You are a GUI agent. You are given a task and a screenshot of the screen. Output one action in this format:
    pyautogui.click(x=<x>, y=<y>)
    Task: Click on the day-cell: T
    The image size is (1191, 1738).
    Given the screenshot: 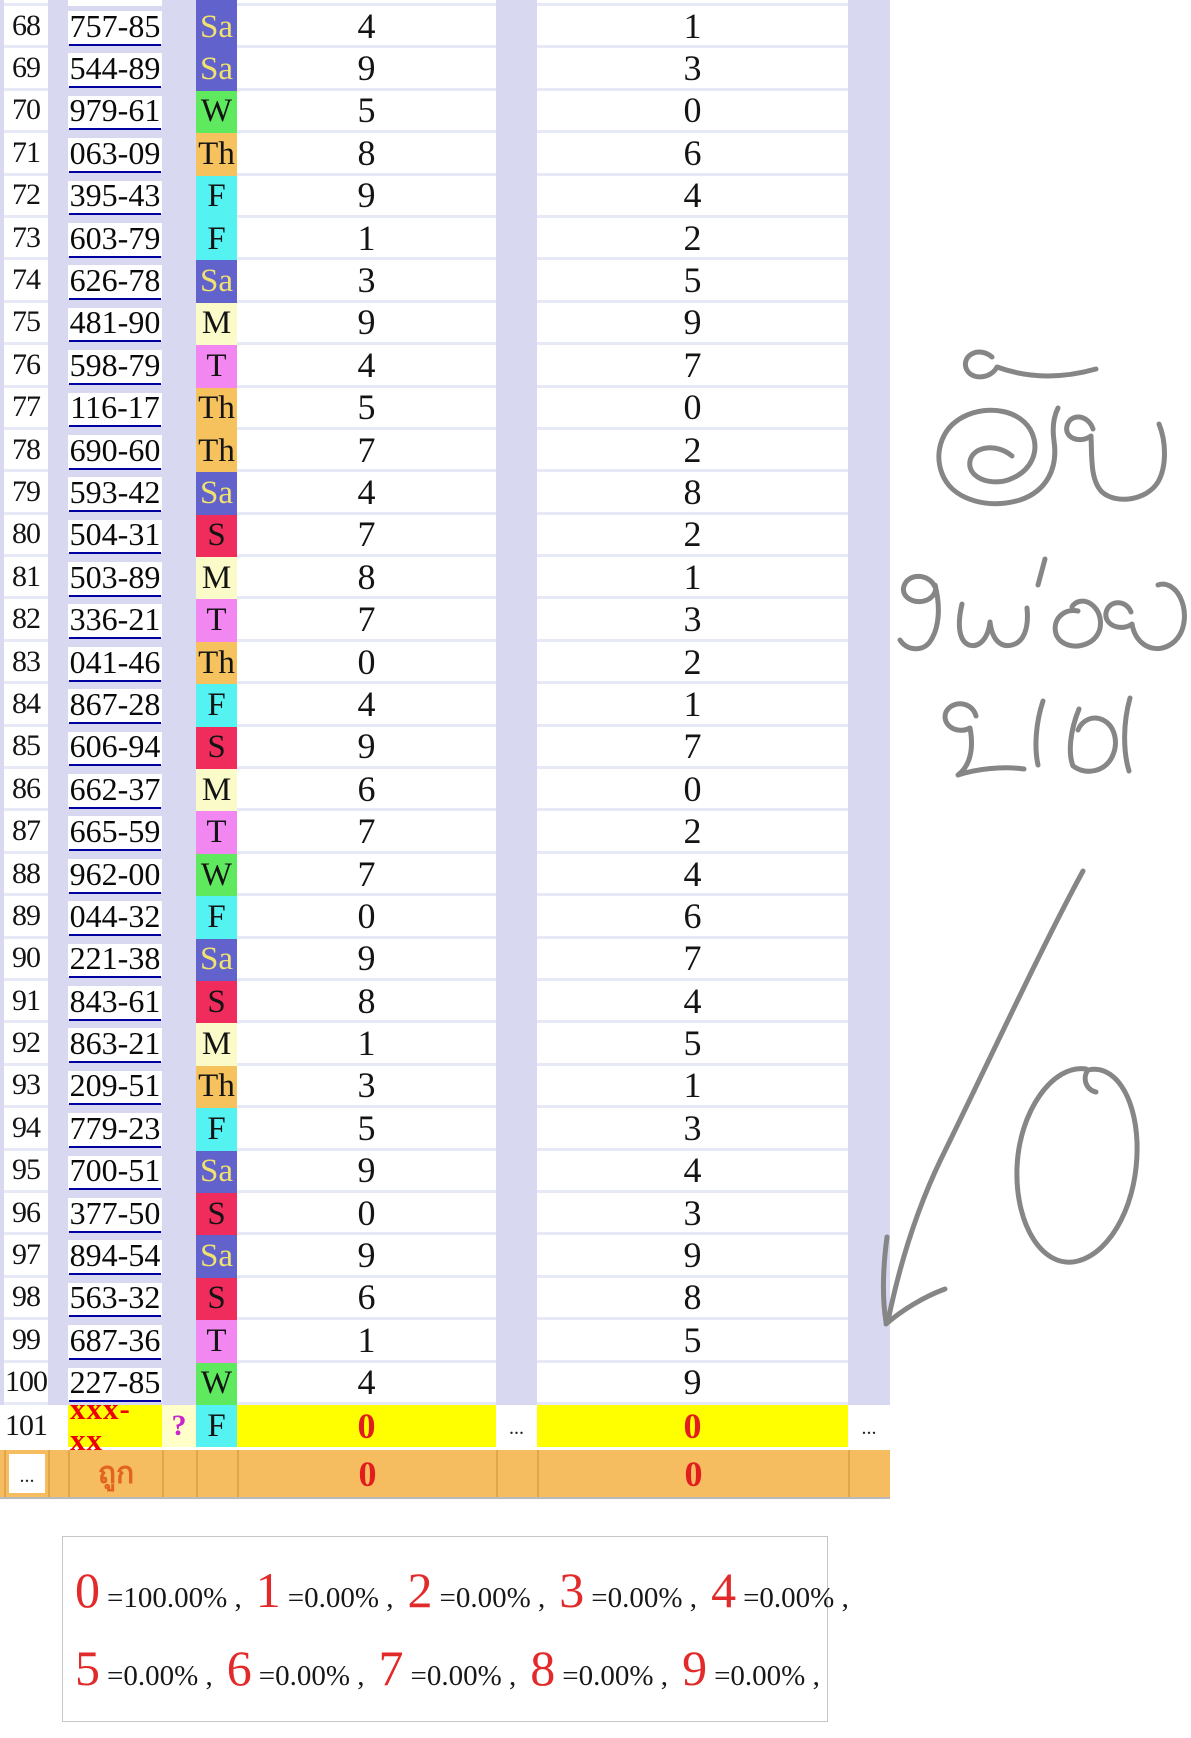 What is the action you would take?
    pyautogui.click(x=216, y=1341)
    